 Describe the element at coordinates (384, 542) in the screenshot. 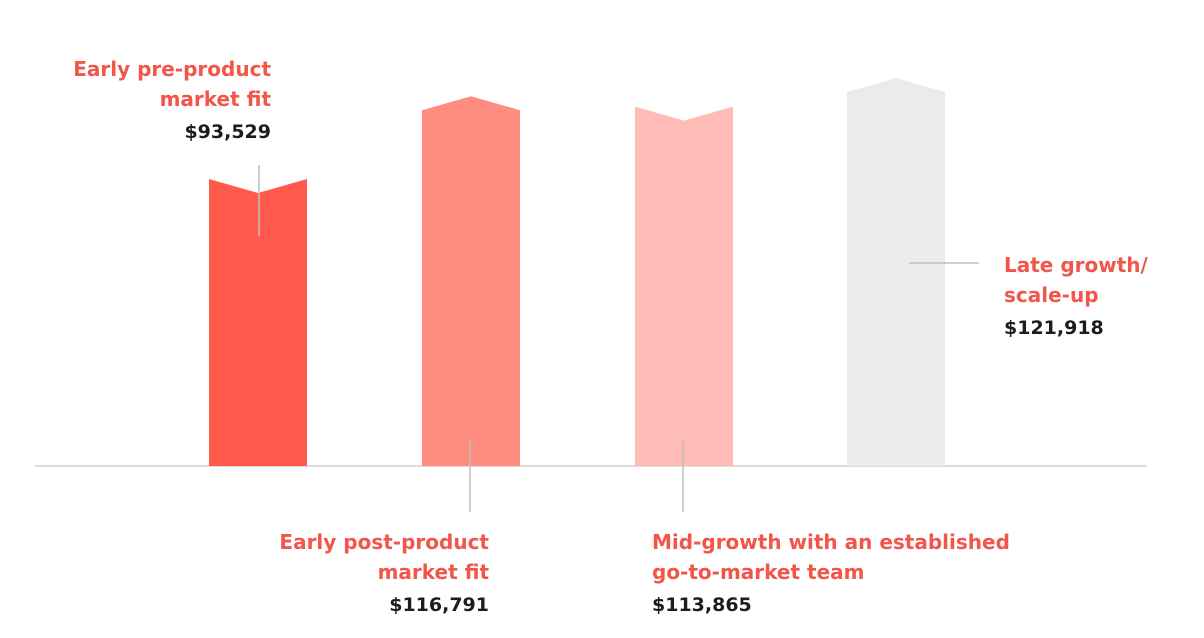

I see `category-label-2-line-1: Early post-product` at that location.